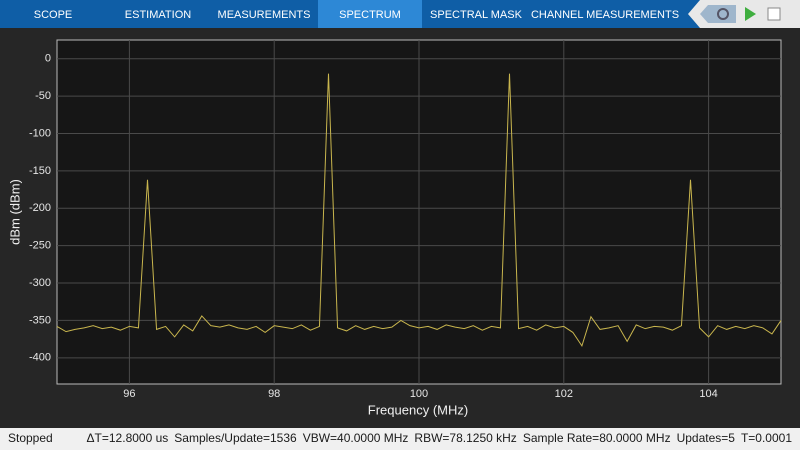 This screenshot has height=450, width=800. What do you see at coordinates (40, 358) in the screenshot?
I see `y-tick-label: -400` at bounding box center [40, 358].